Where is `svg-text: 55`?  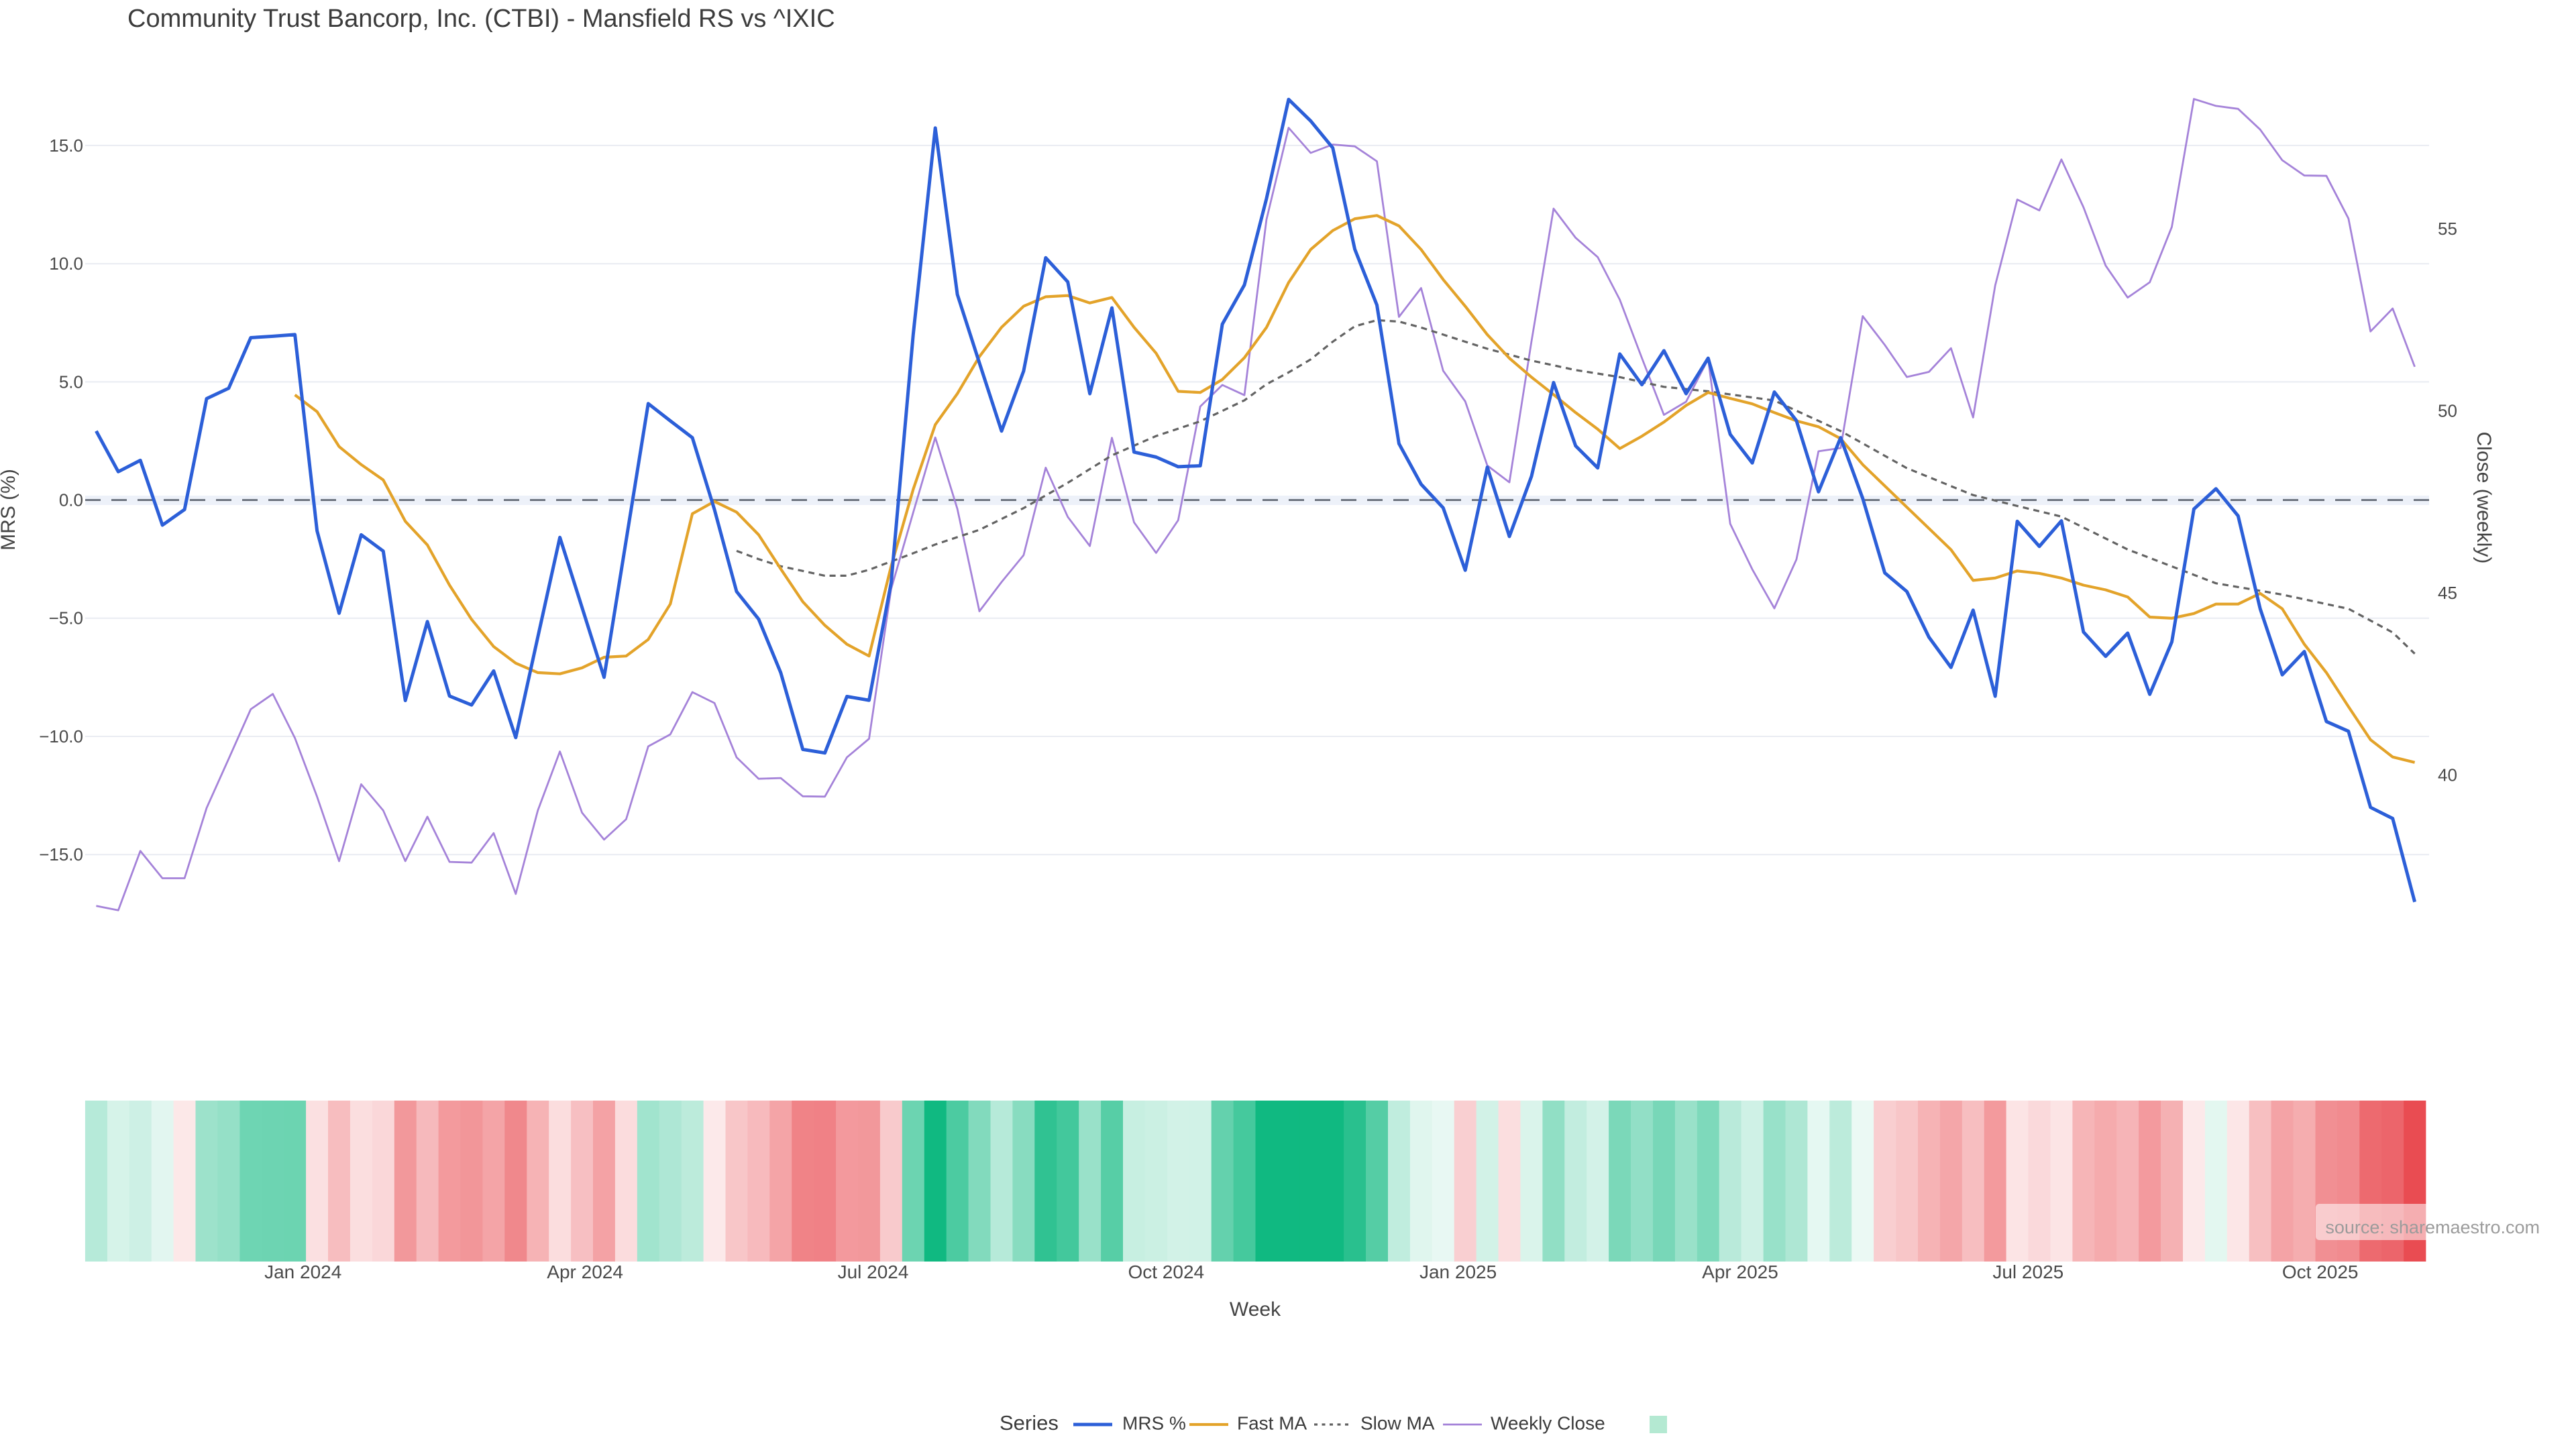 svg-text: 55 is located at coordinates (2447, 229).